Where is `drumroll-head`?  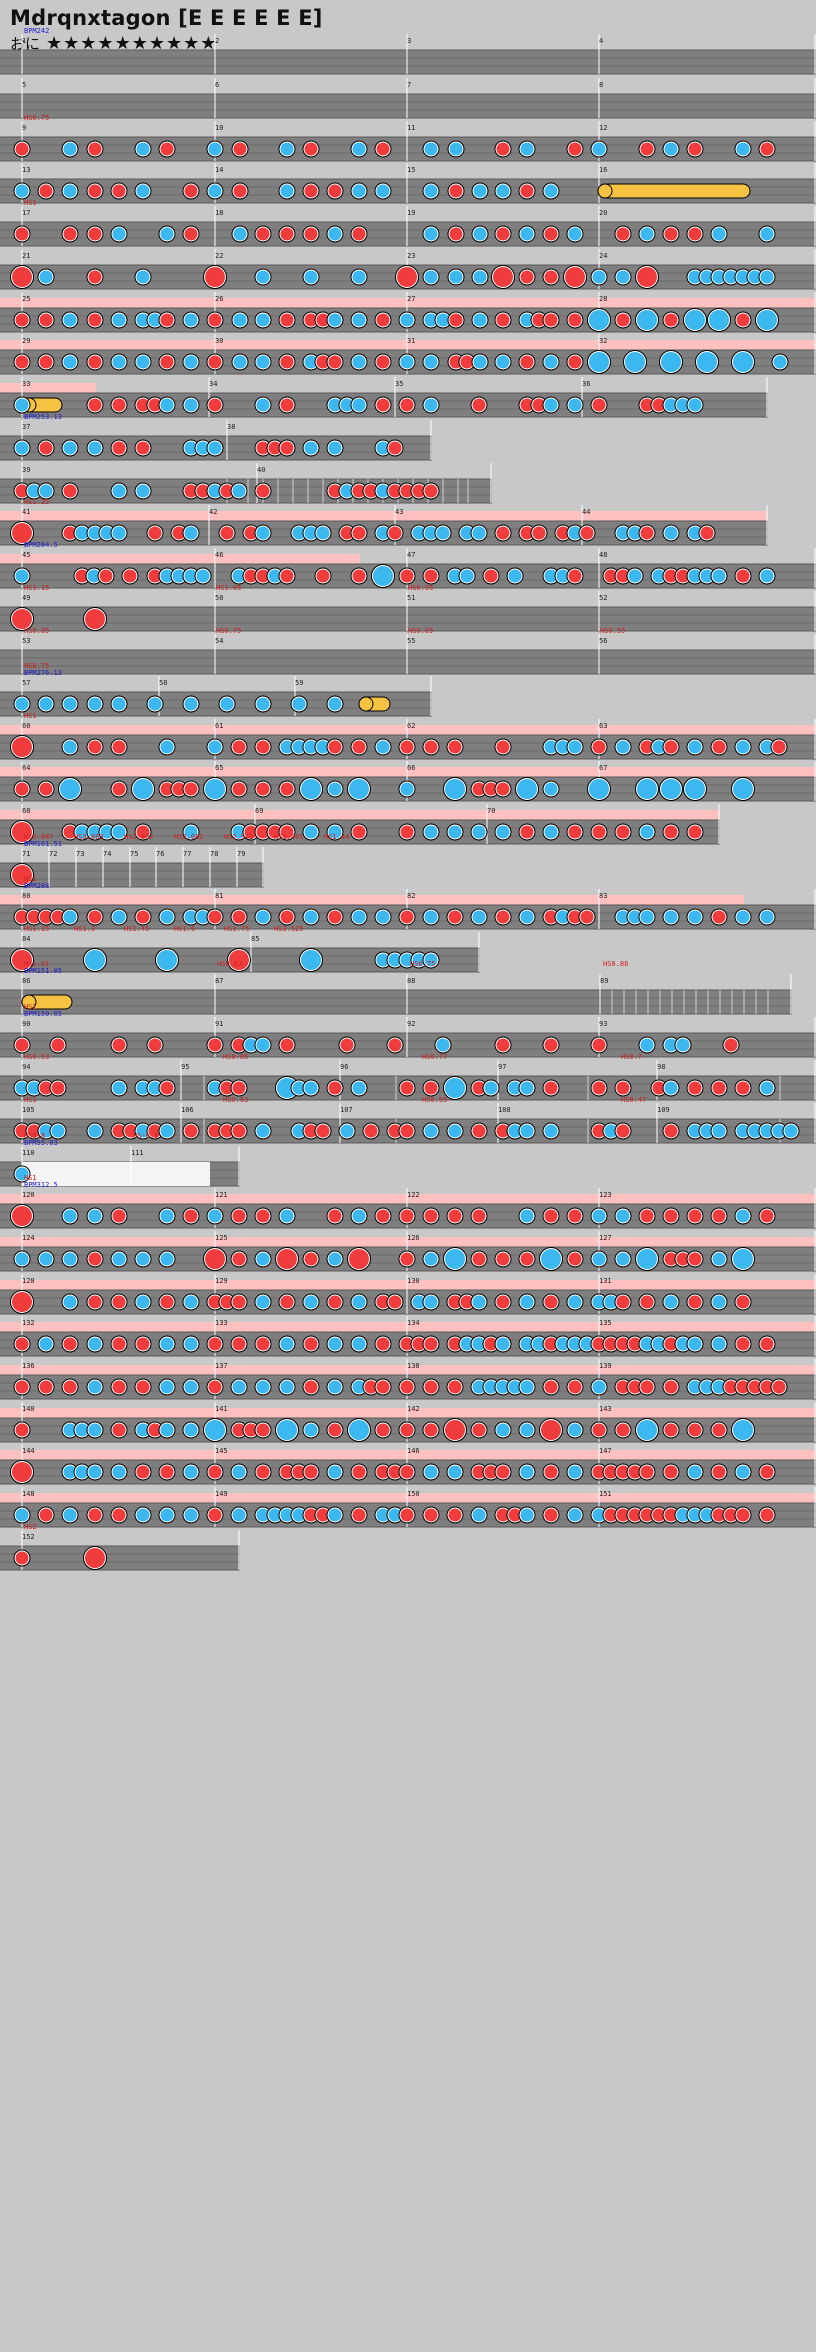
drumroll-head is located at coordinates (366, 704).